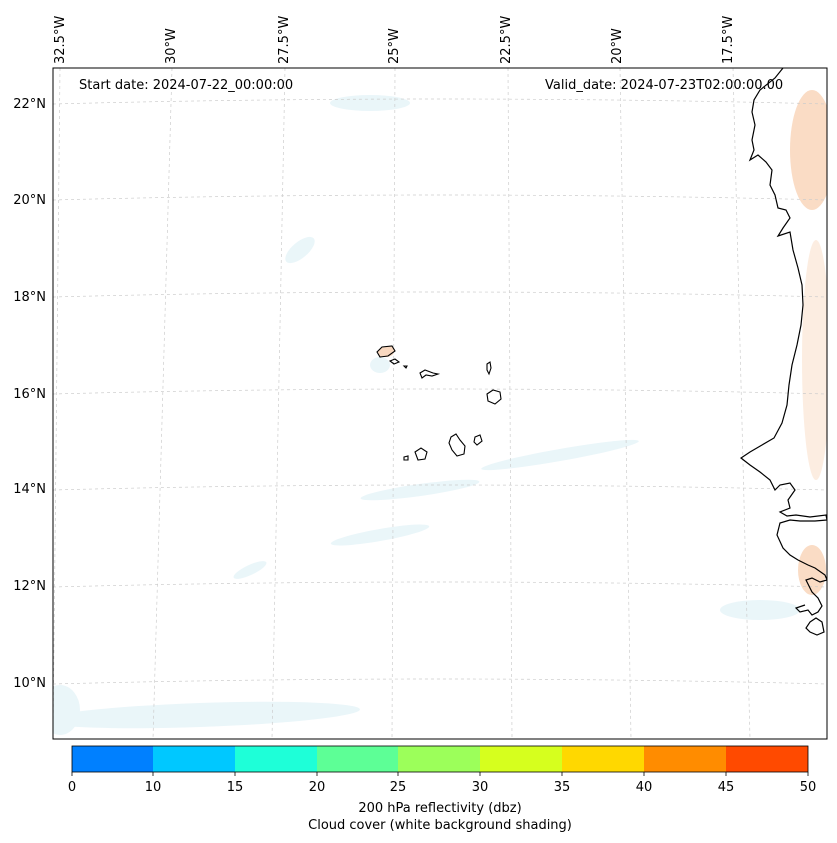  Describe the element at coordinates (29, 586) in the screenshot. I see `lat-label-12n: 12°N` at that location.